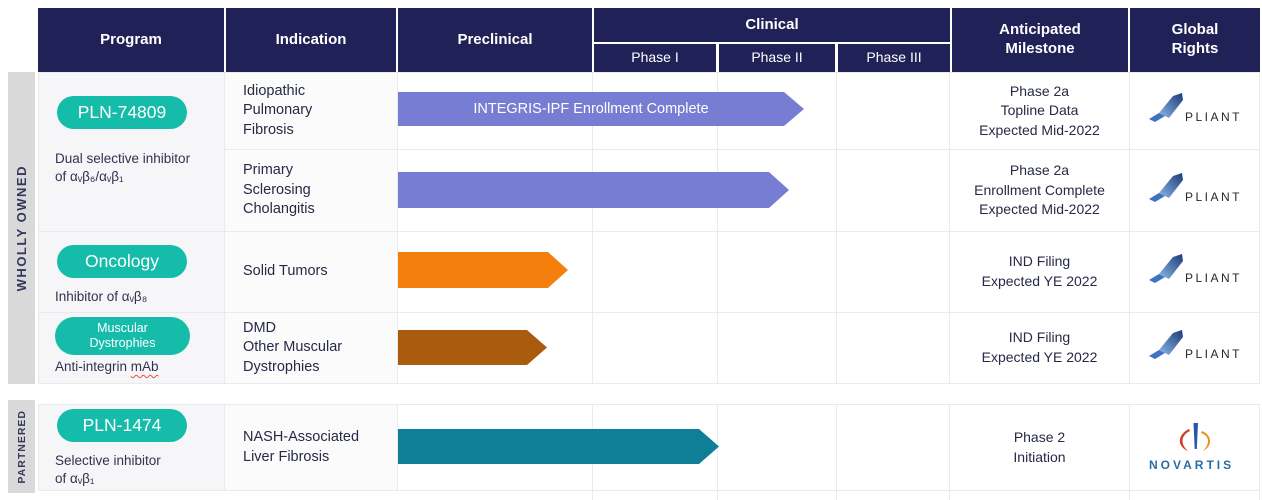  I want to click on program-desc-mab: mAb, so click(144, 366).